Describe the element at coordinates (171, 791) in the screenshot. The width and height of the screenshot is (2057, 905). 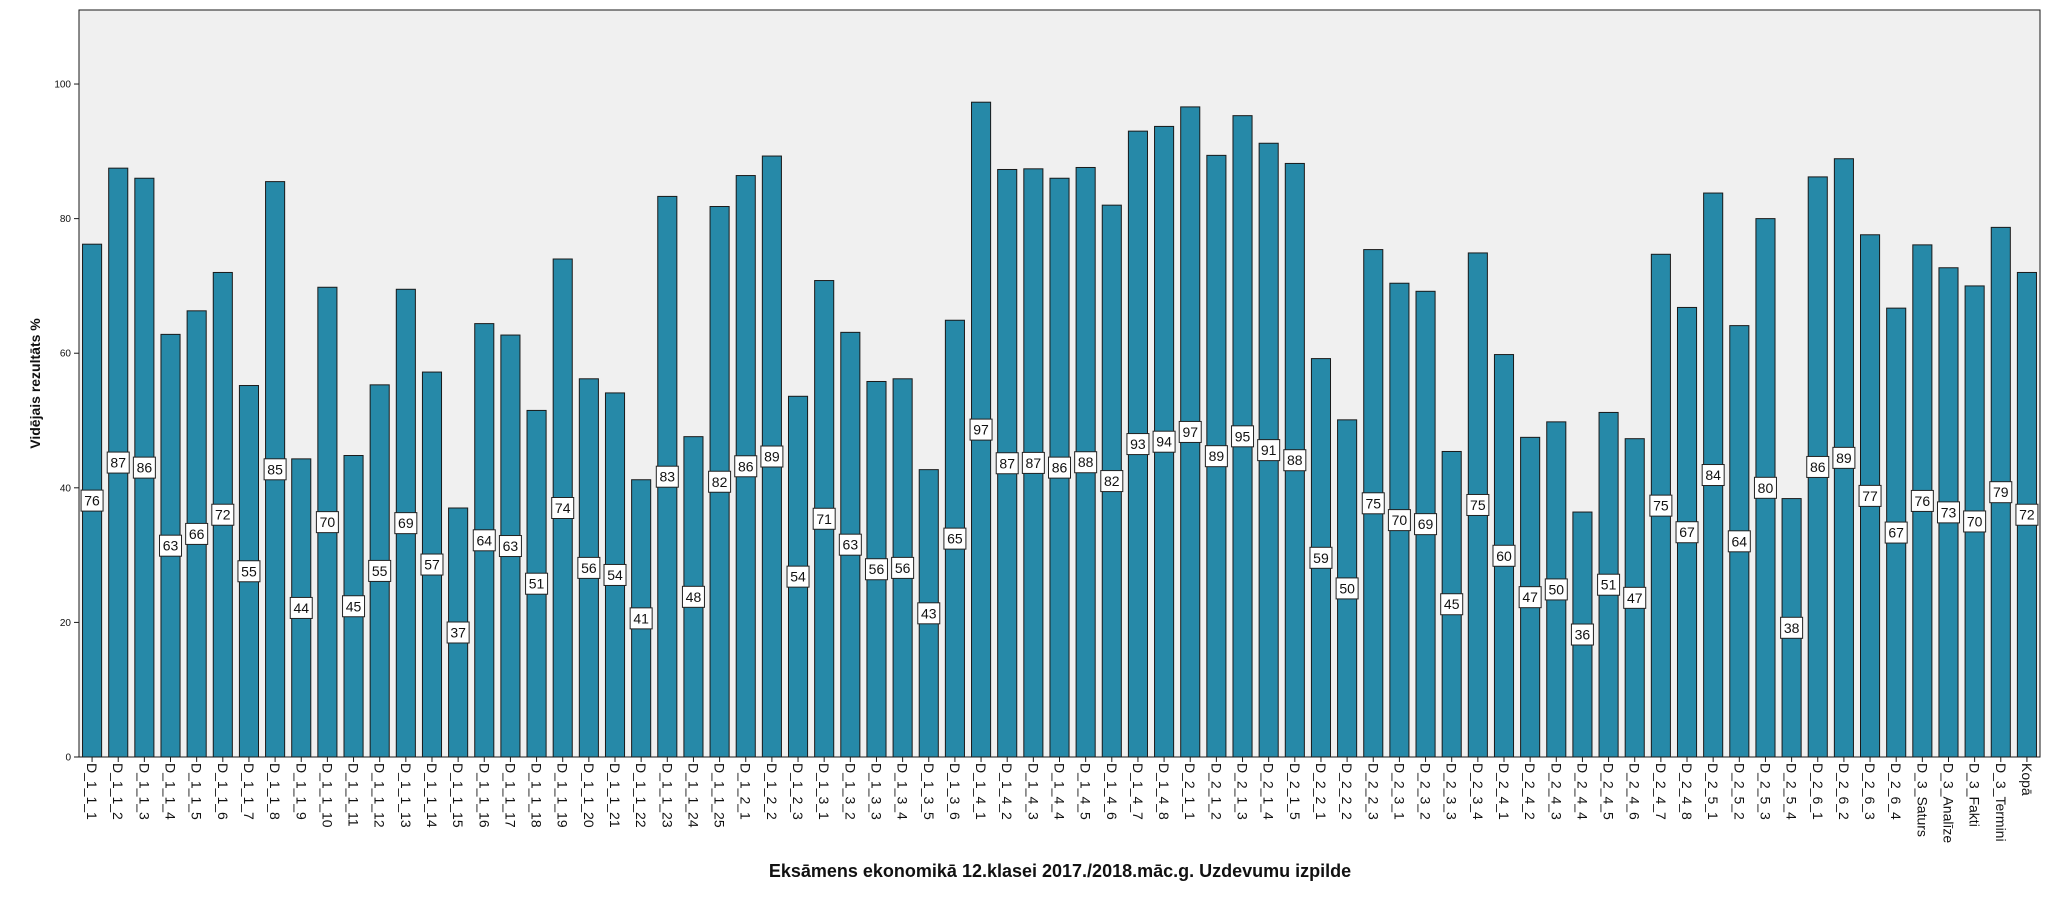
I see `x-tick-label: D_1_1_4` at that location.